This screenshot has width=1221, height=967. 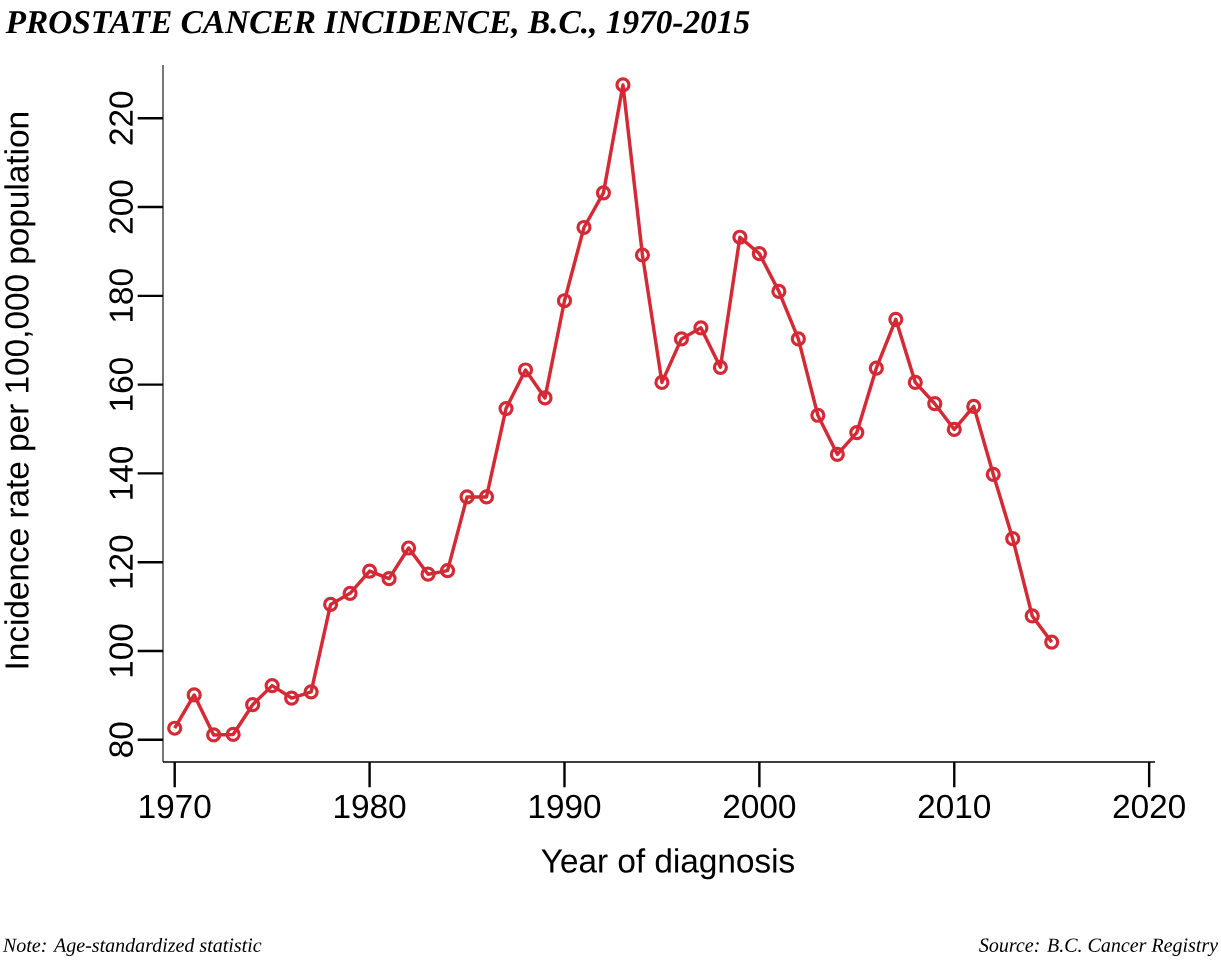 I want to click on y-tick-label: 220, so click(x=121, y=118).